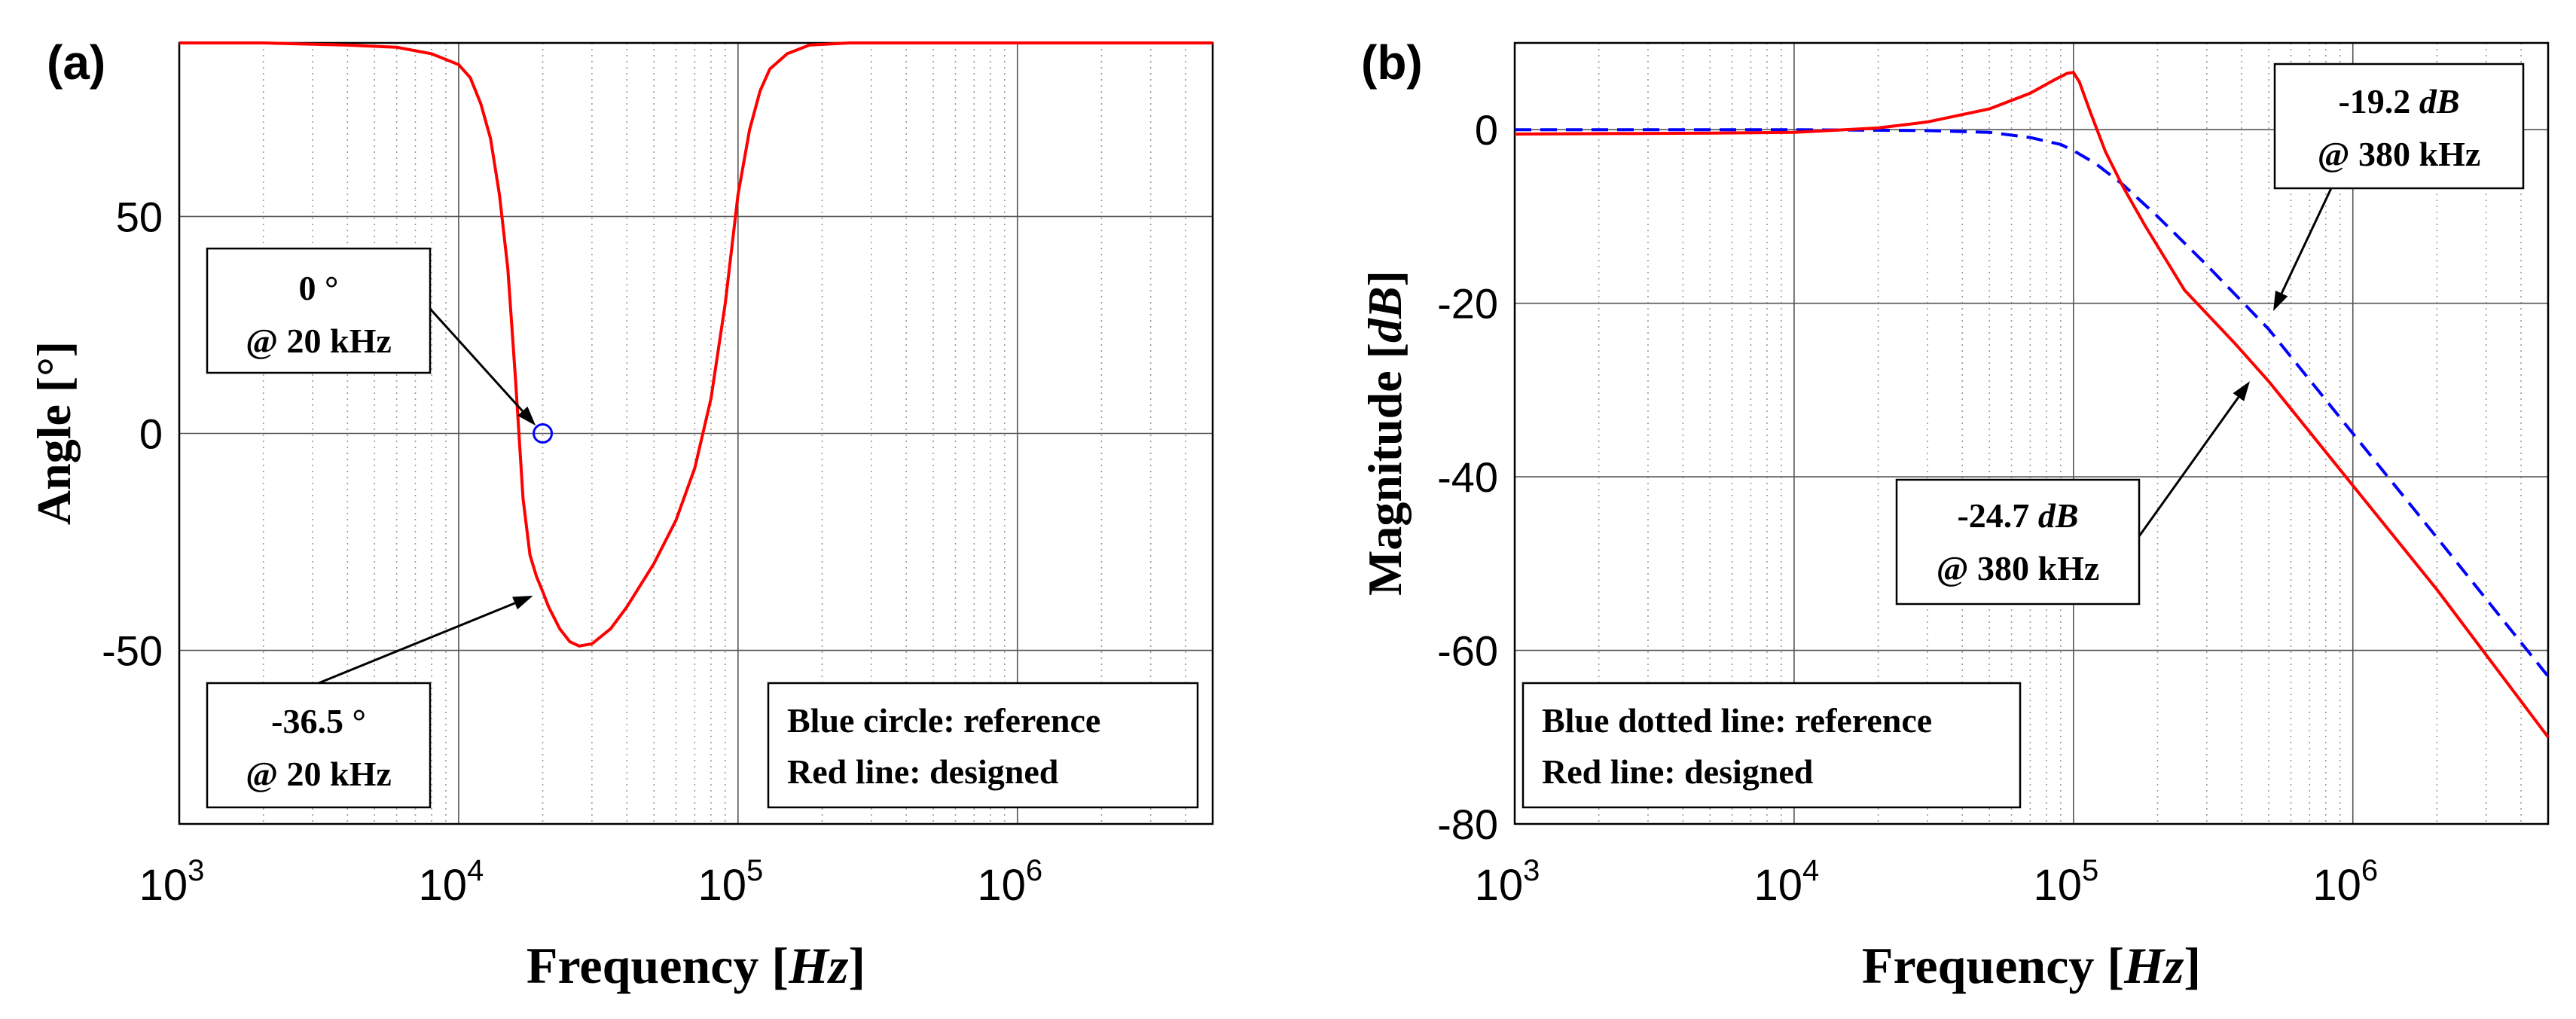 The height and width of the screenshot is (1019, 2576). Describe the element at coordinates (319, 721) in the screenshot. I see `annotation-line1: -36.5 °` at that location.